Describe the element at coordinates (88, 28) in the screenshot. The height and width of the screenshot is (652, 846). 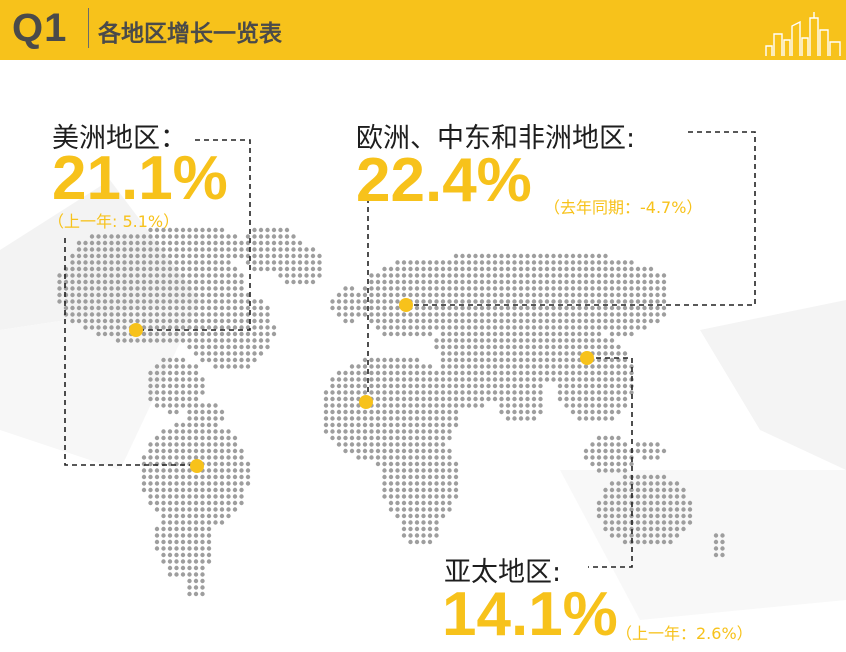
I see `header-divider` at that location.